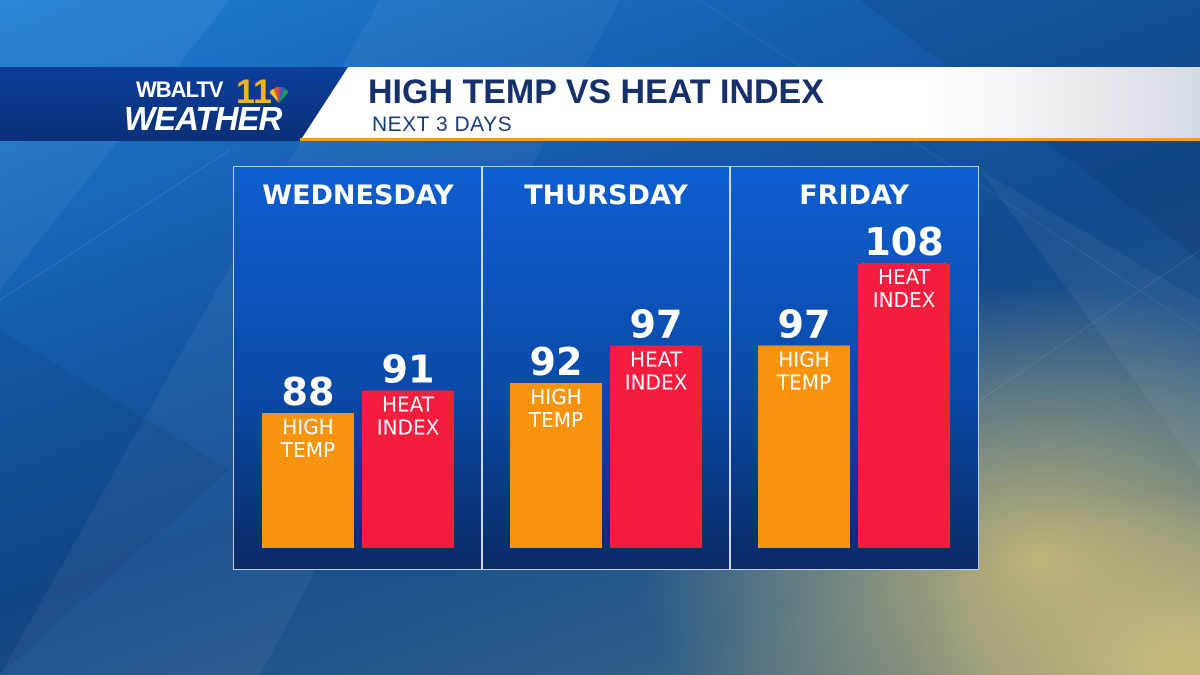 The height and width of the screenshot is (675, 1200). I want to click on logo-weather-wordmark: WEATHER, so click(203, 118).